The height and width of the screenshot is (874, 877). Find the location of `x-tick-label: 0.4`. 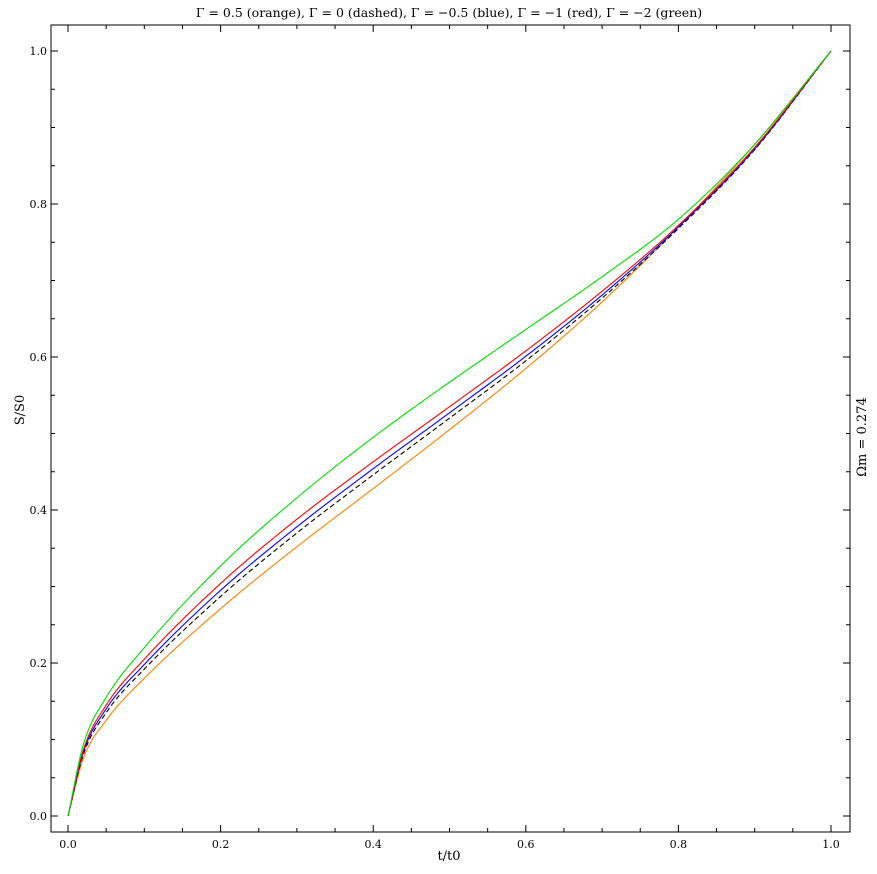

x-tick-label: 0.4 is located at coordinates (373, 844).